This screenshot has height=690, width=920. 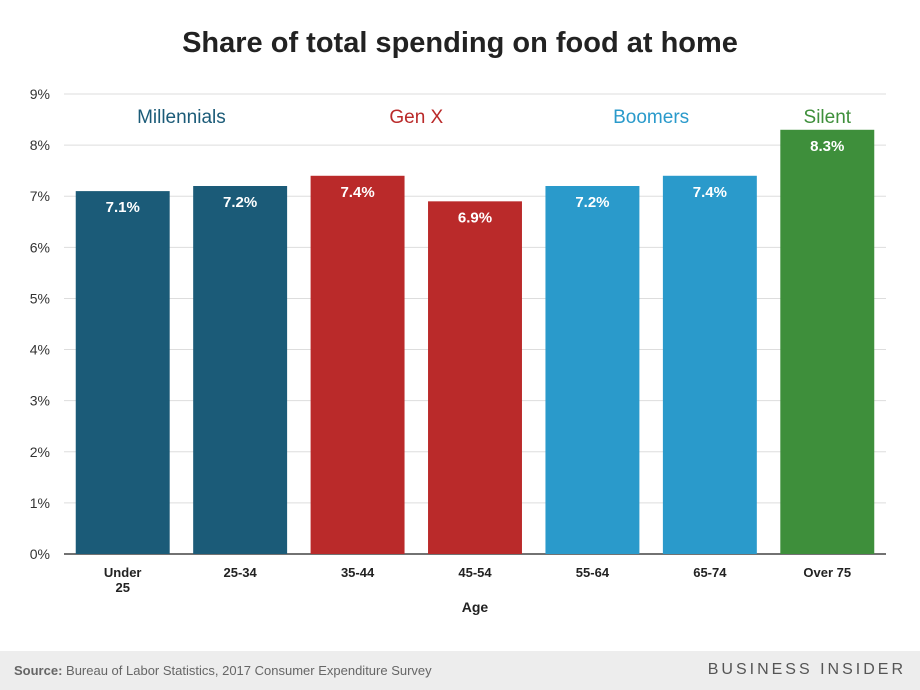 What do you see at coordinates (241, 572) in the screenshot?
I see `x-tick-label: 25-34` at bounding box center [241, 572].